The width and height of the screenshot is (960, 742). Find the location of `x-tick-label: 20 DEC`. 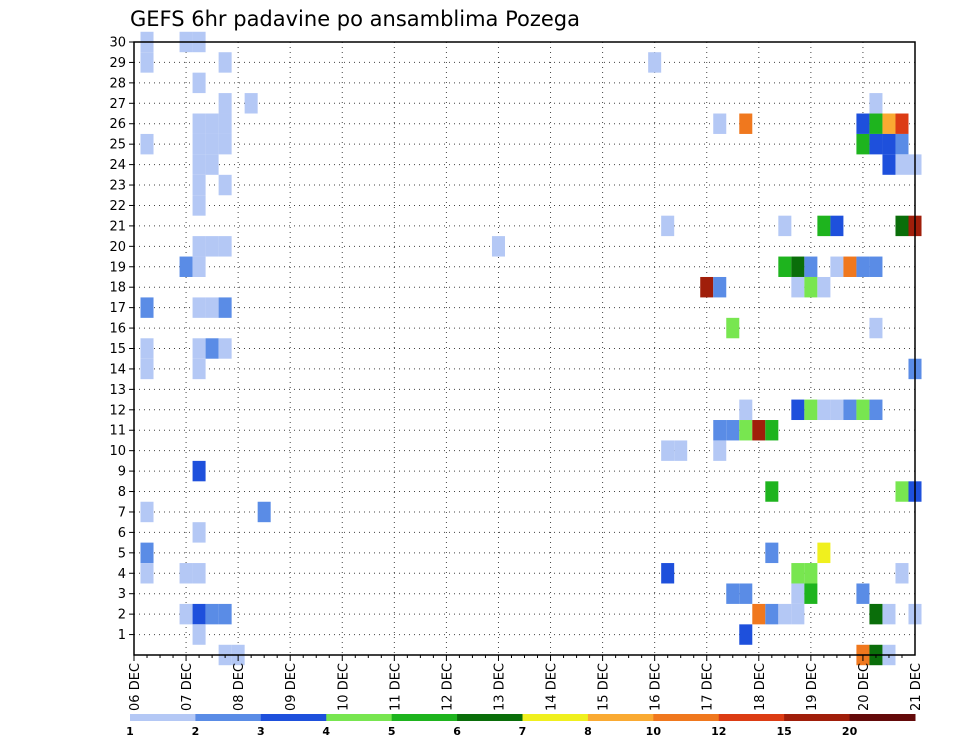

x-tick-label: 20 DEC is located at coordinates (864, 687).